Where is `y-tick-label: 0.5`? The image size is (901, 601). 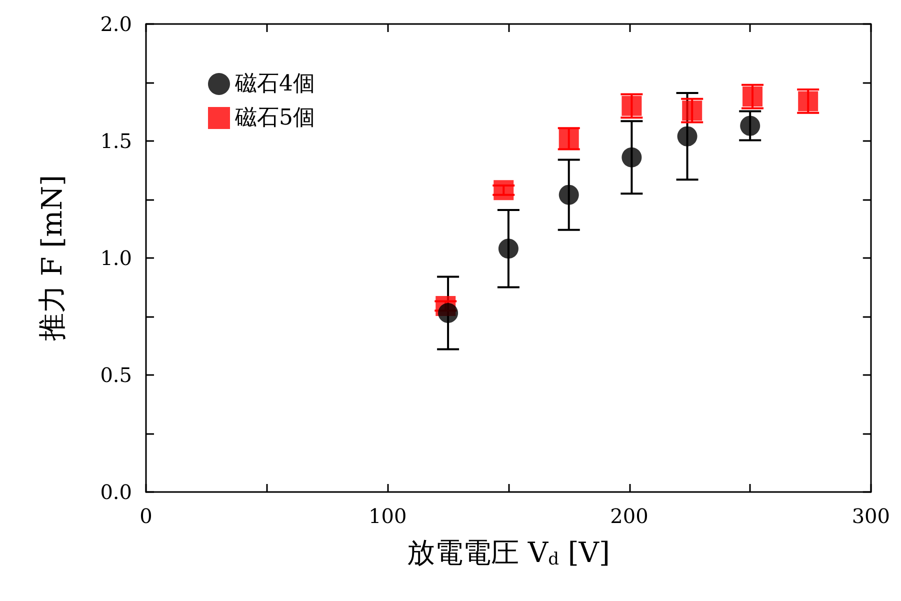
y-tick-label: 0.5 is located at coordinates (116, 375).